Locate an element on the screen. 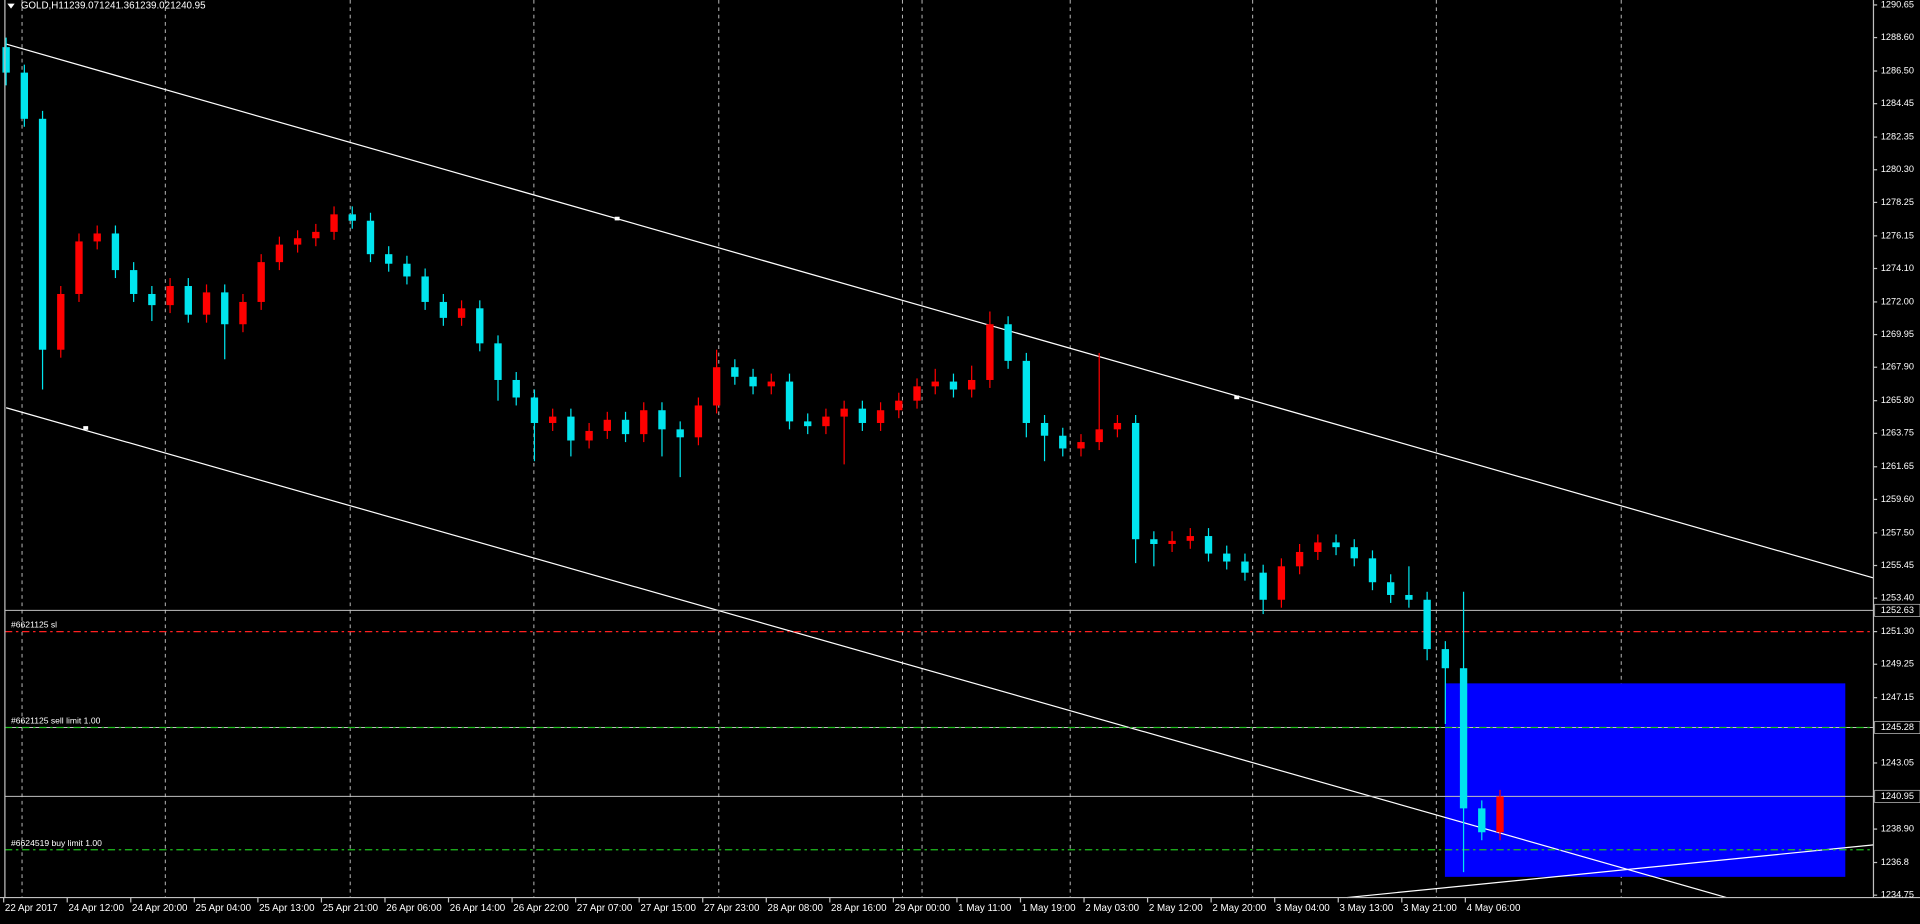 Image resolution: width=1920 pixels, height=924 pixels. x-tick-label: 2 May 03:00 is located at coordinates (1112, 908).